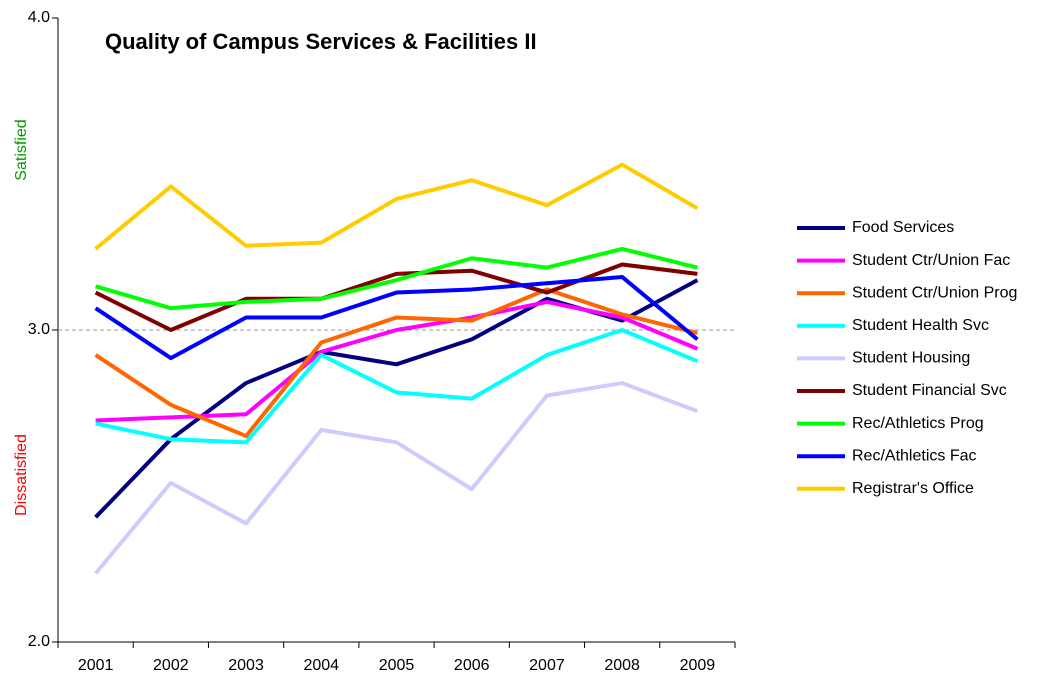 The image size is (1060, 684). Describe the element at coordinates (39, 17) in the screenshot. I see `y-tick-label: 4.0` at that location.